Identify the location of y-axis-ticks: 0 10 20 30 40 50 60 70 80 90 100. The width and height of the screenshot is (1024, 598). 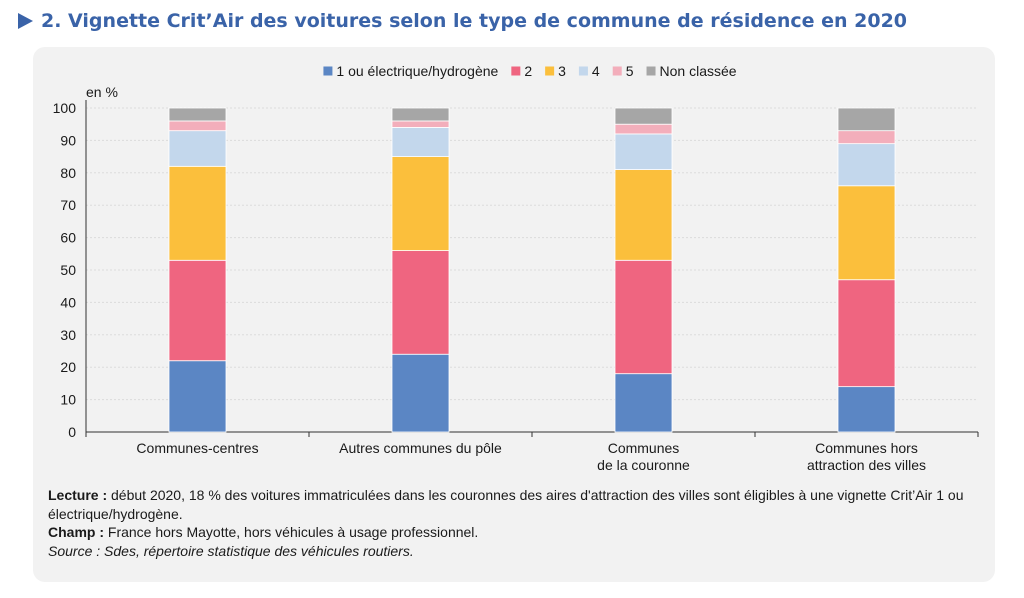
(65, 270).